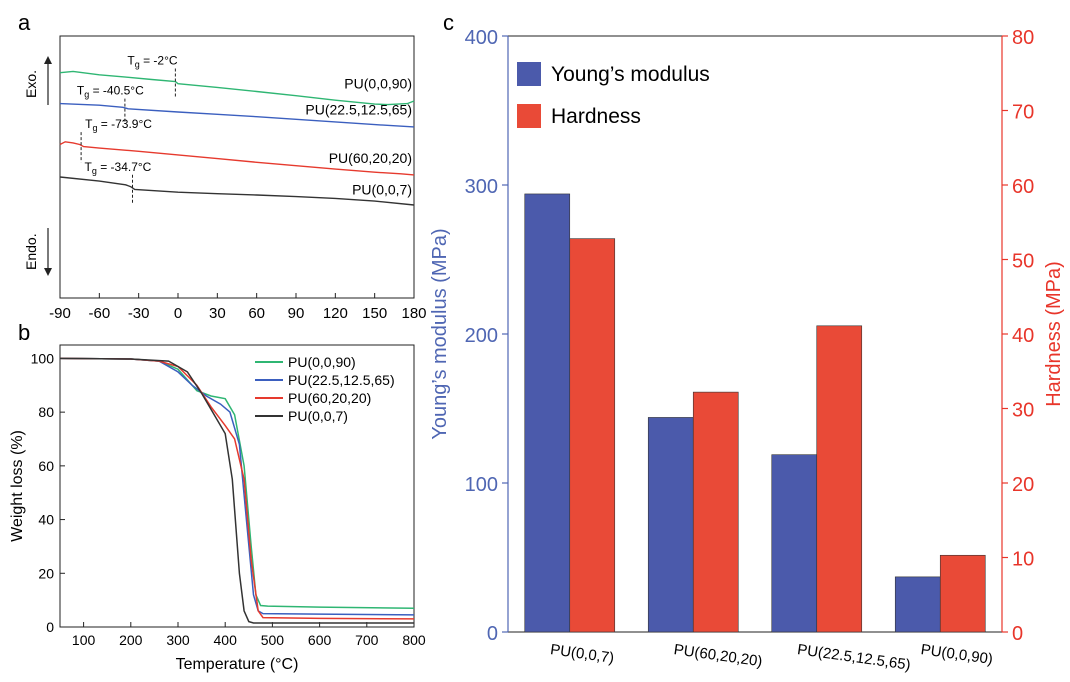  Describe the element at coordinates (24, 22) in the screenshot. I see `panel-a-letter: a` at that location.